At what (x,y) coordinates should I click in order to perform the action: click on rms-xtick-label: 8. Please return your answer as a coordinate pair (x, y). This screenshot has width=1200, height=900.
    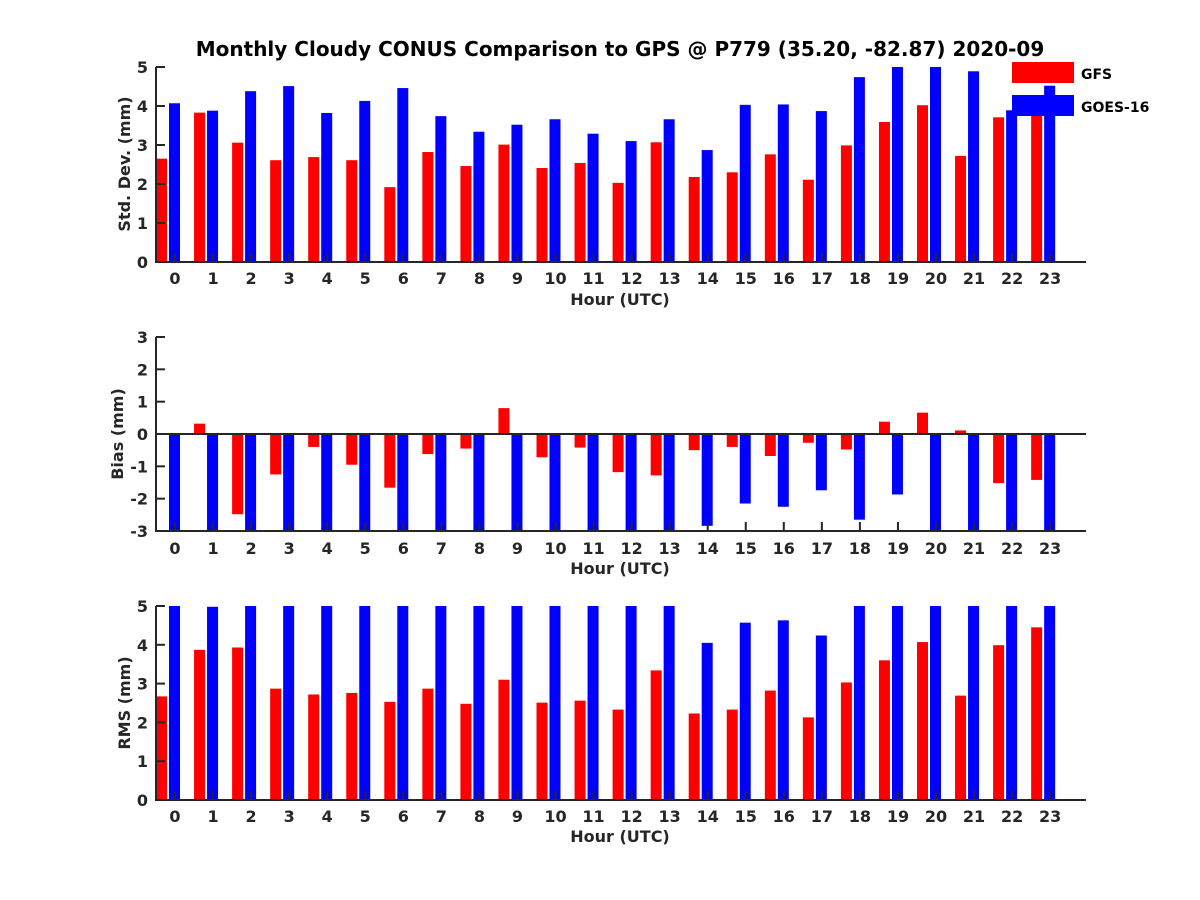
    Looking at the image, I should click on (479, 816).